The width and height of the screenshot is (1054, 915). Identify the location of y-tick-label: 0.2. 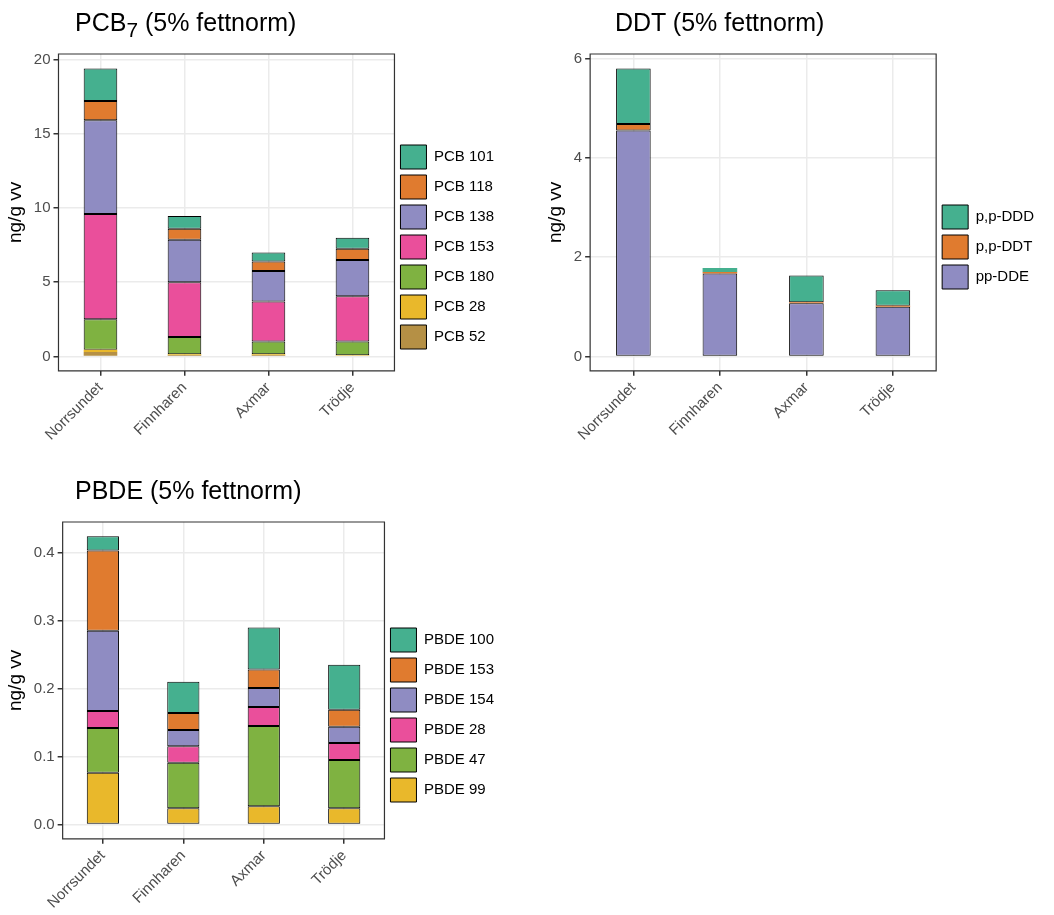
(44, 687).